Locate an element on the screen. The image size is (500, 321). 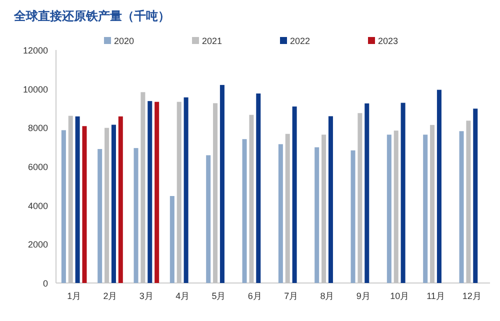
chart-title: 全球直接还原铁产量（千吨） is located at coordinates (91, 16).